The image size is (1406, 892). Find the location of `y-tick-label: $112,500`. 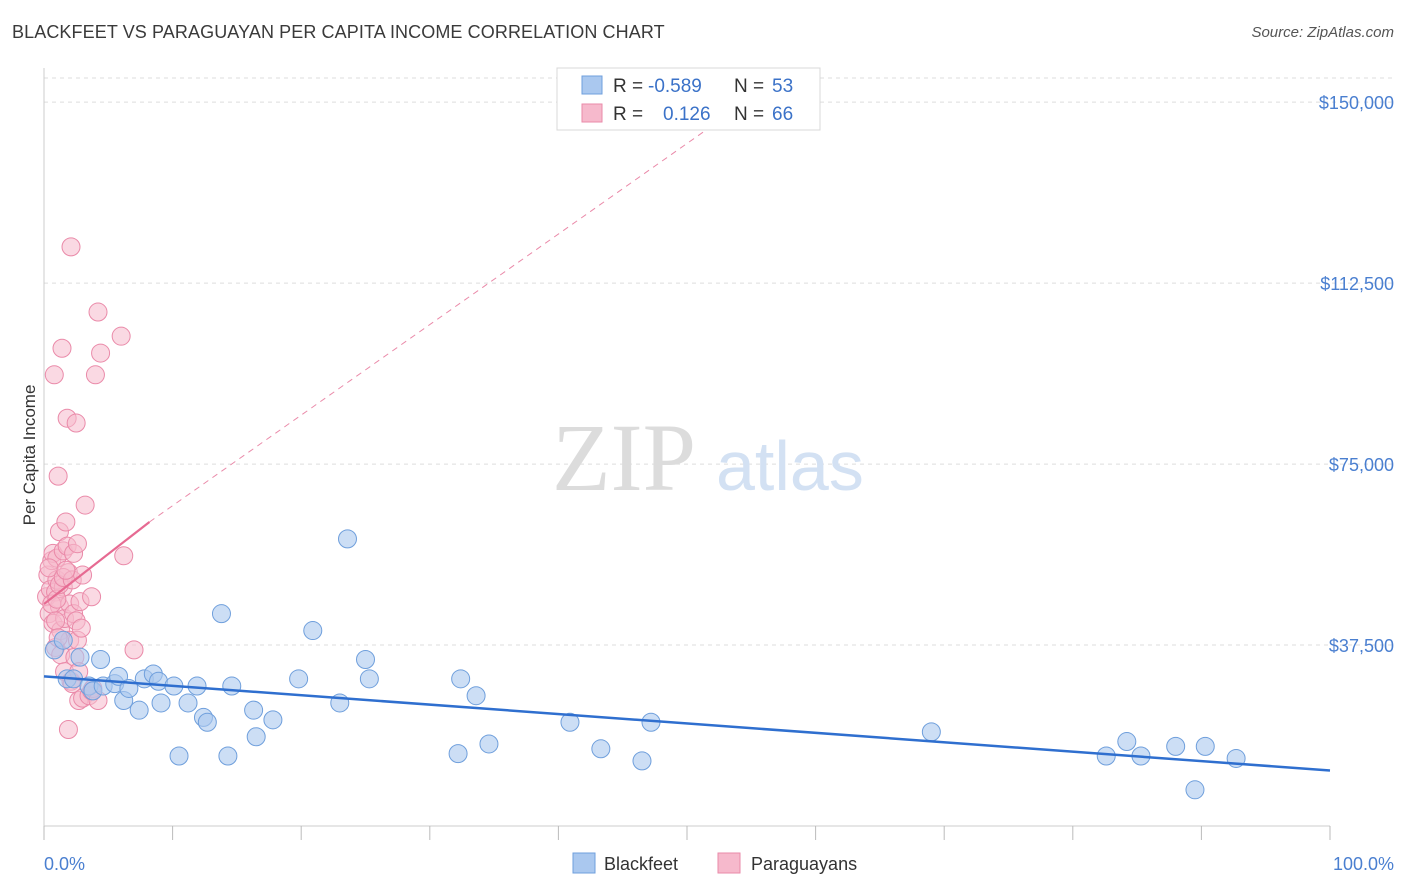

y-tick-label: $112,500 is located at coordinates (1357, 284).